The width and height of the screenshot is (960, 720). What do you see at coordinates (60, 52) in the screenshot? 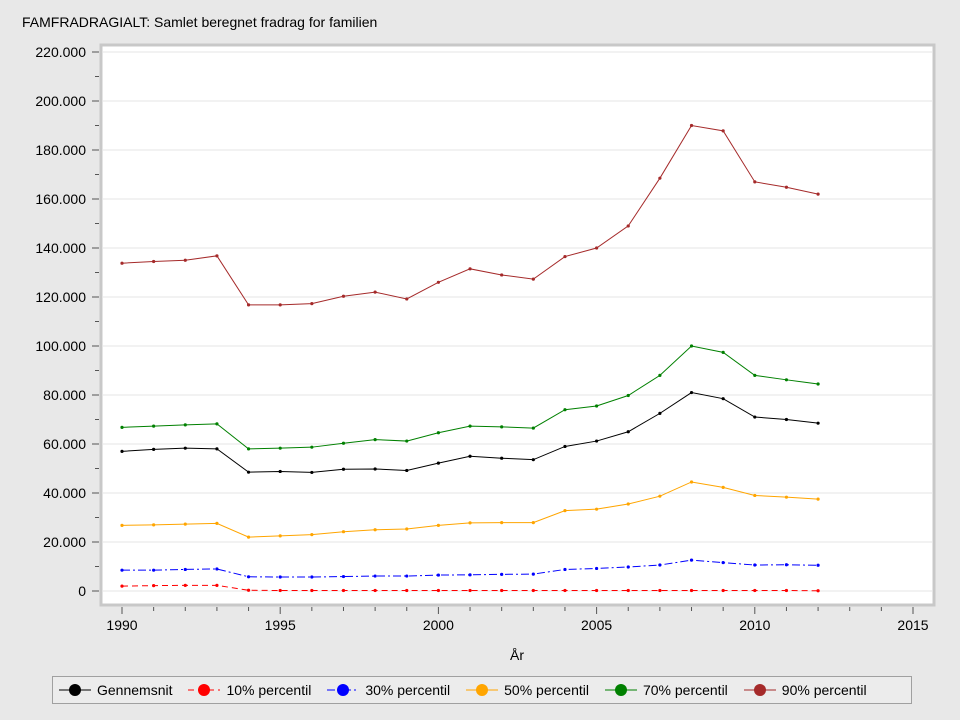
I see `y-tick-label: 220.000` at bounding box center [60, 52].